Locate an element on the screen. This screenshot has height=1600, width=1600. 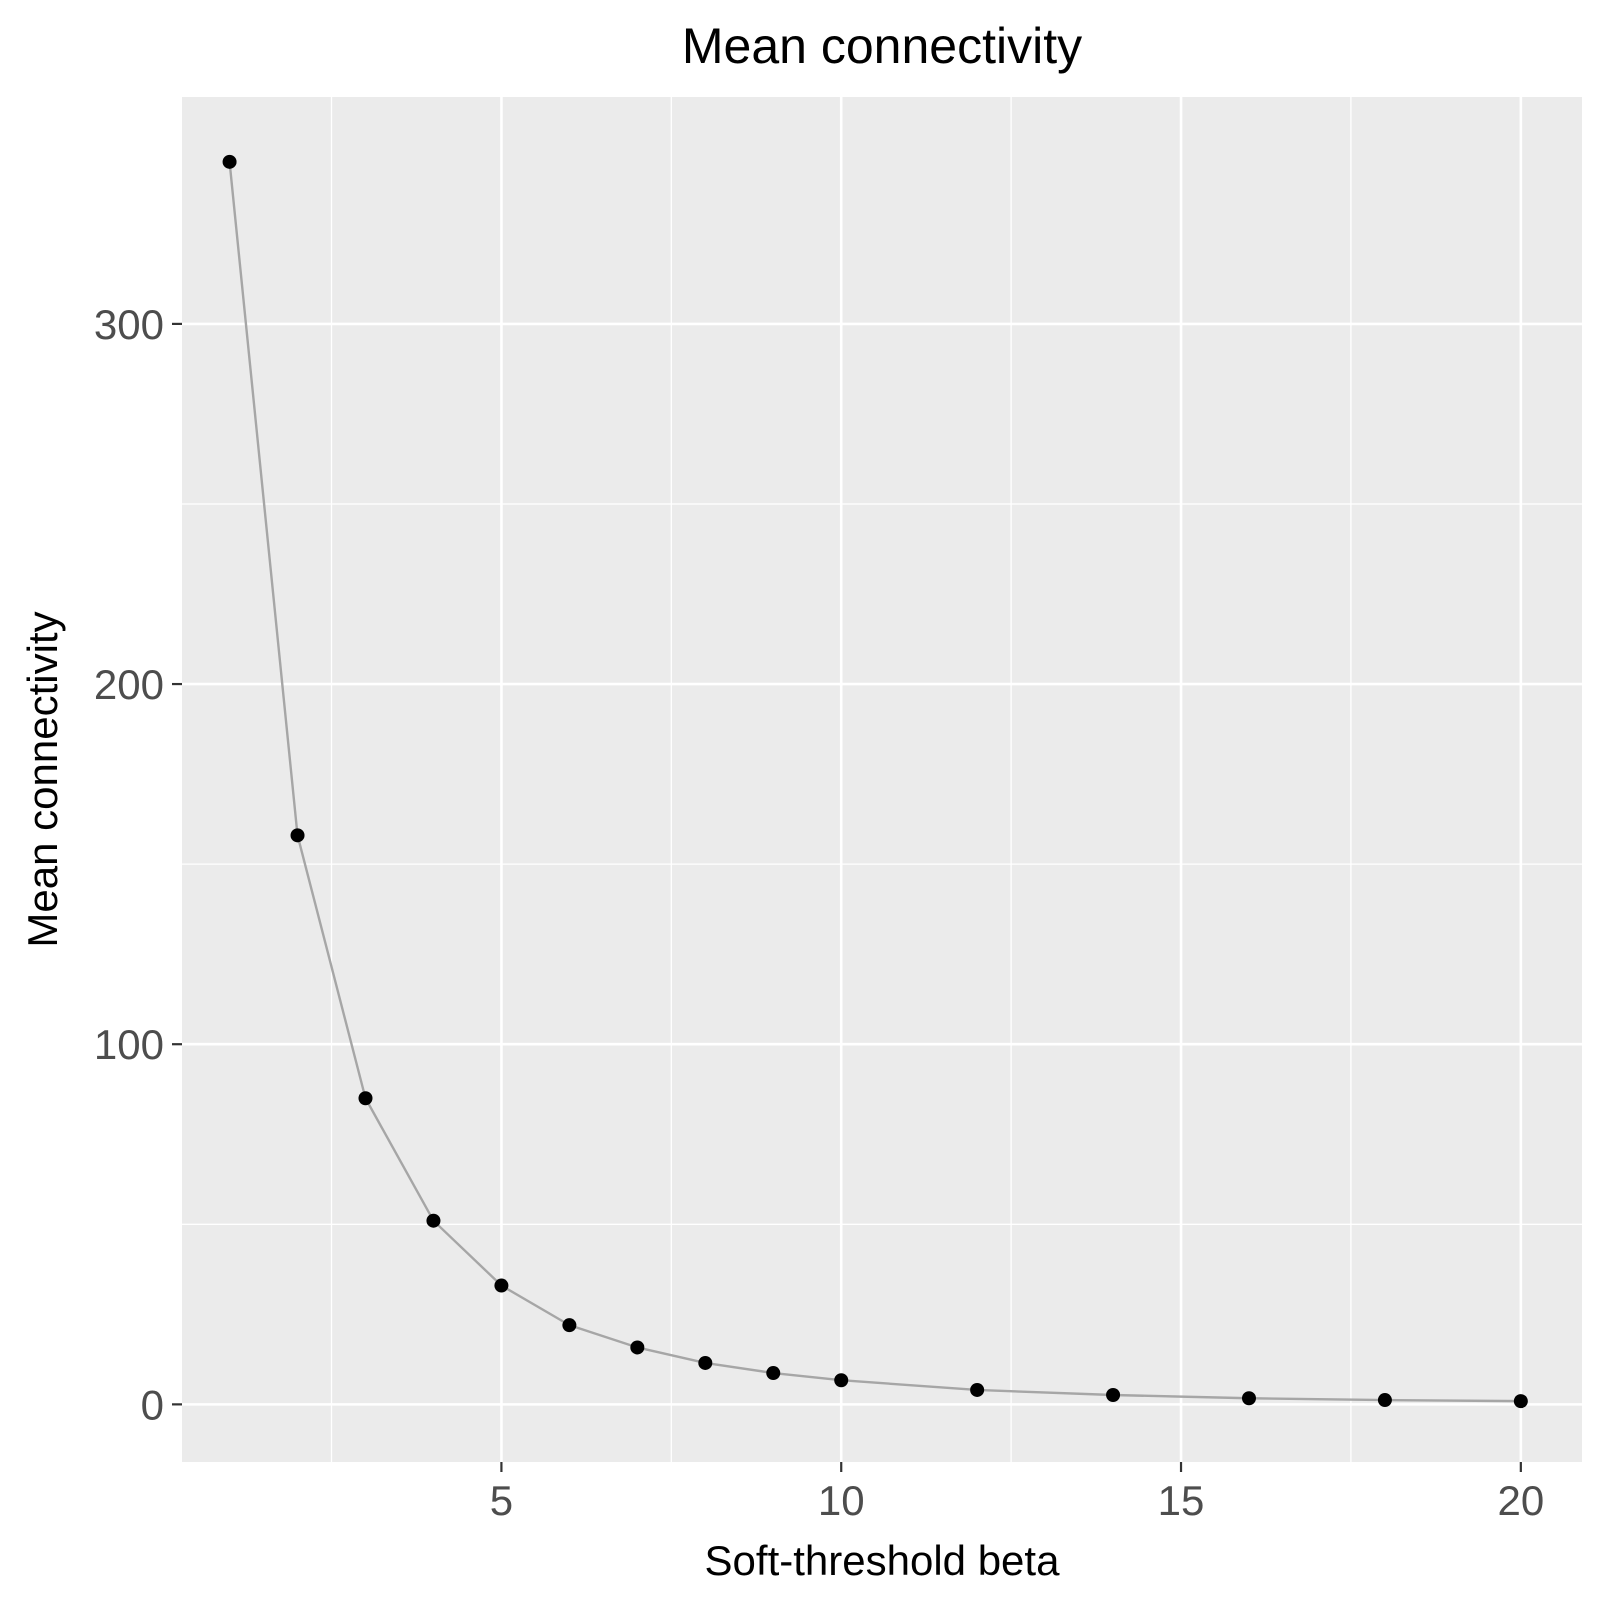
x-tick-label: 20 is located at coordinates (1520, 1500).